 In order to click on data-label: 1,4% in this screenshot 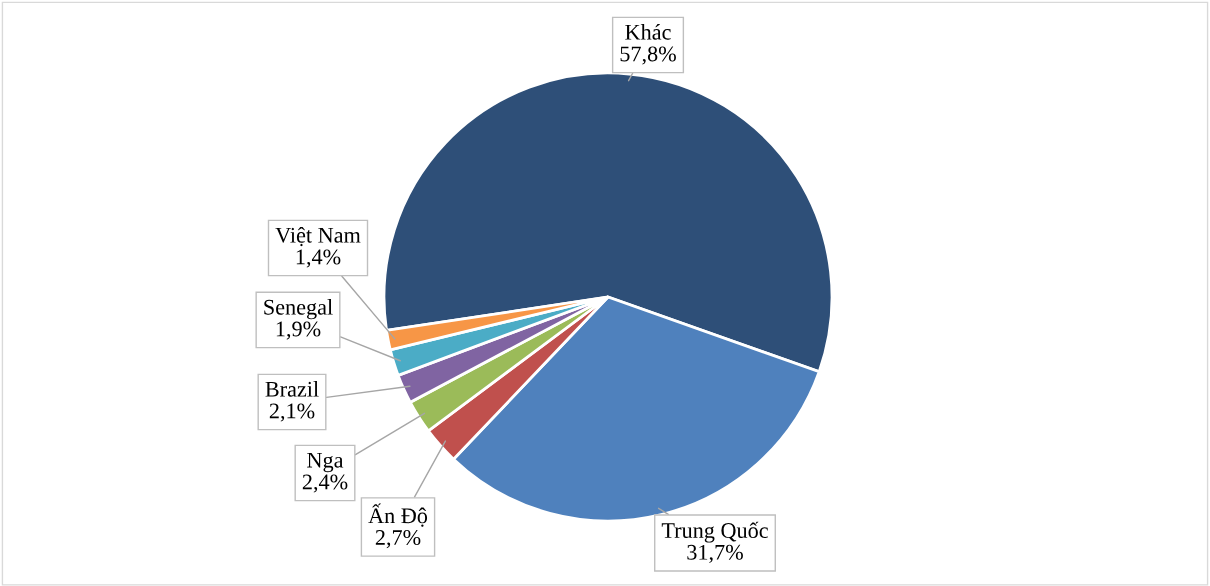, I will do `click(318, 258)`.